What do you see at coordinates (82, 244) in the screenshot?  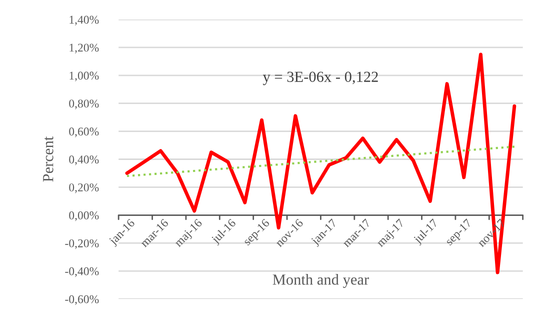 I see `y-tick-label: -0,20%` at bounding box center [82, 244].